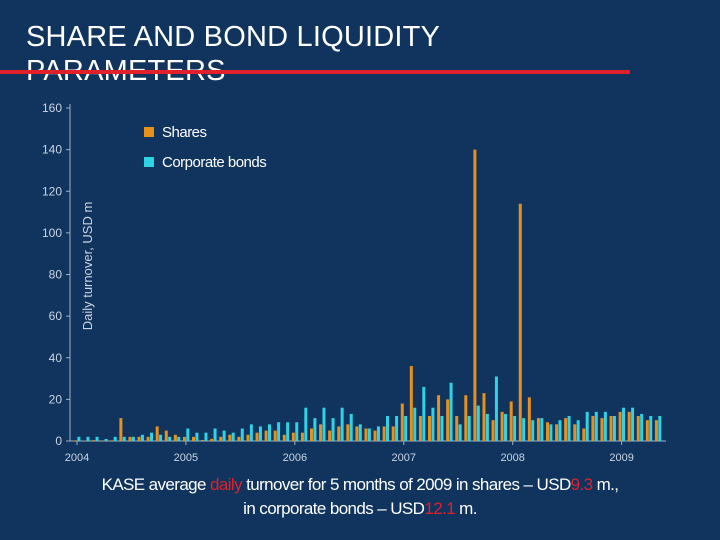  I want to click on y-tick-label: 40, so click(56, 358).